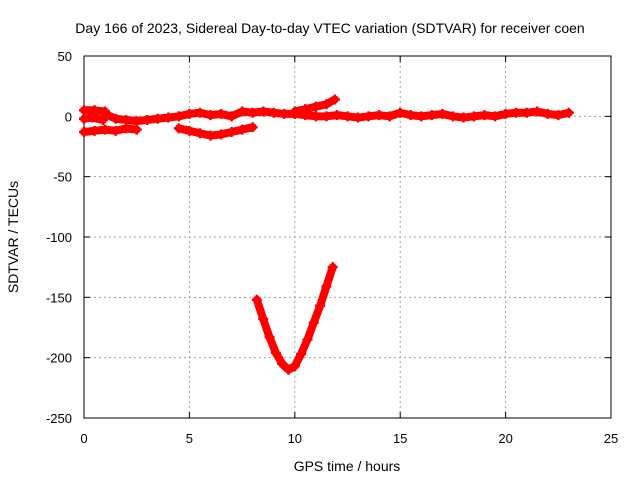  What do you see at coordinates (62, 177) in the screenshot?
I see `y-tick-label: -50` at bounding box center [62, 177].